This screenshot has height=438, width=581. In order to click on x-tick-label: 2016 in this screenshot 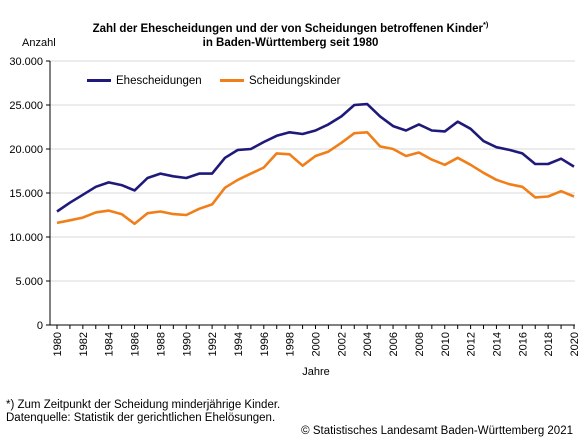, I will do `click(523, 344)`.